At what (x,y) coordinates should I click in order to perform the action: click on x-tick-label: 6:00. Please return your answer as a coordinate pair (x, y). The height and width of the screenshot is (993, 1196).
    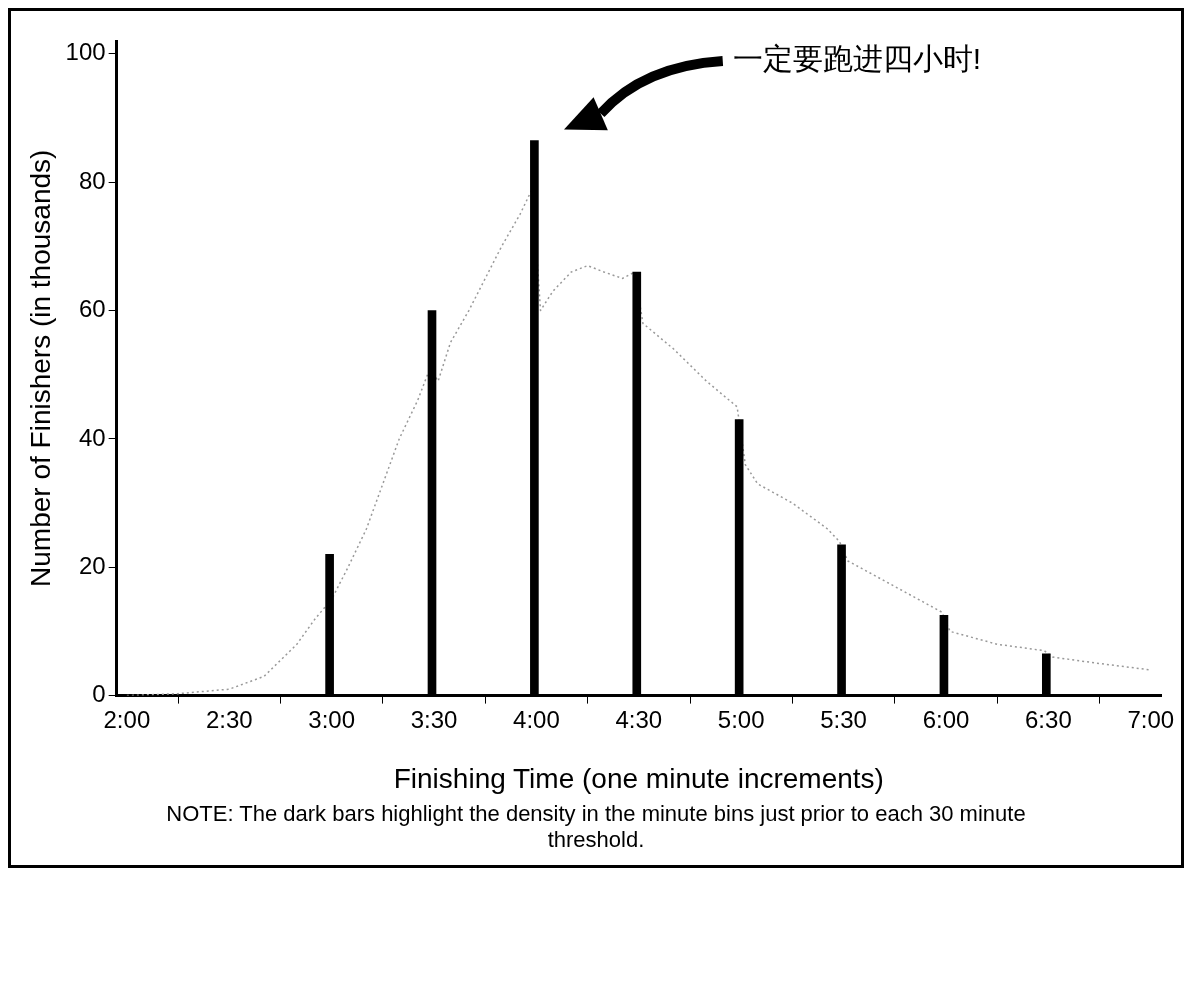
    Looking at the image, I should click on (946, 719).